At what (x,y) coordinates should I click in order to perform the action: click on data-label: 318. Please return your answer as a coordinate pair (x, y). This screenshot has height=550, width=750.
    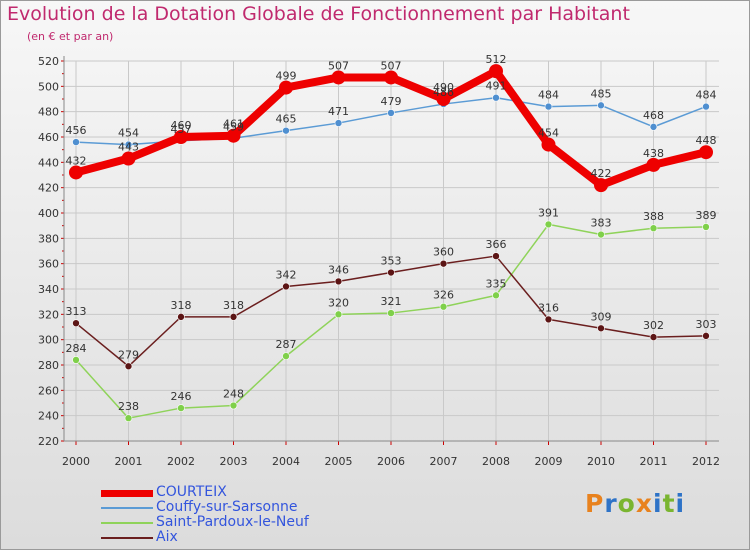
    Looking at the image, I should click on (181, 305).